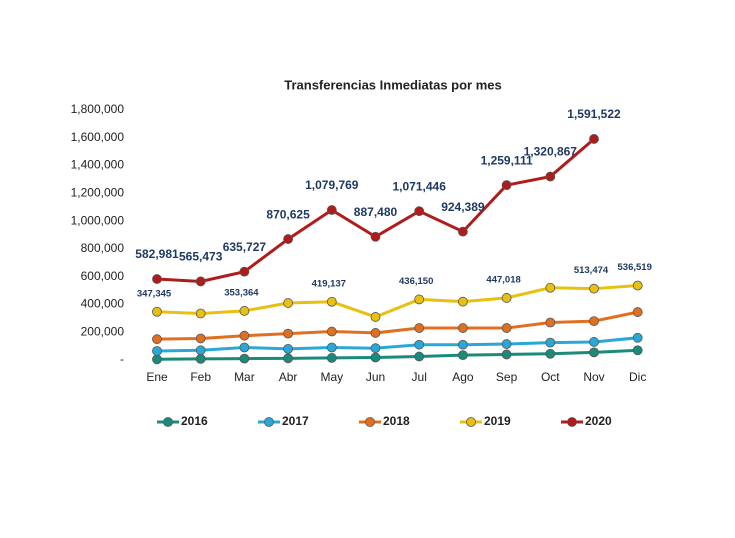 This screenshot has width=735, height=538. What do you see at coordinates (241, 292) in the screenshot?
I see `data-label: 353,364` at bounding box center [241, 292].